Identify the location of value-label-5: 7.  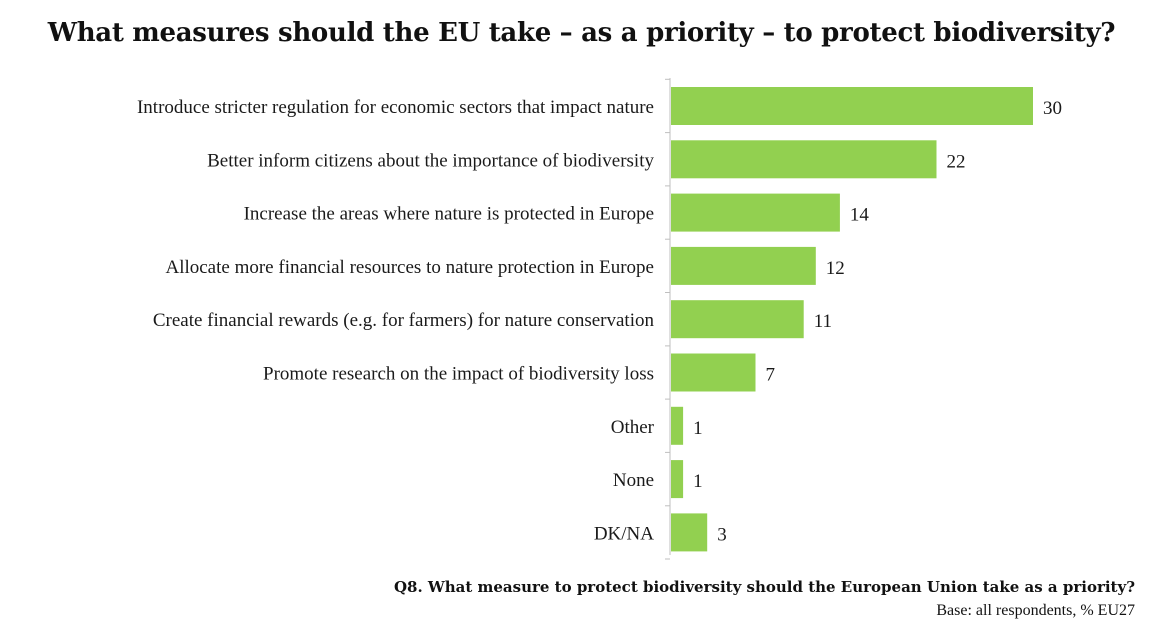
(771, 375).